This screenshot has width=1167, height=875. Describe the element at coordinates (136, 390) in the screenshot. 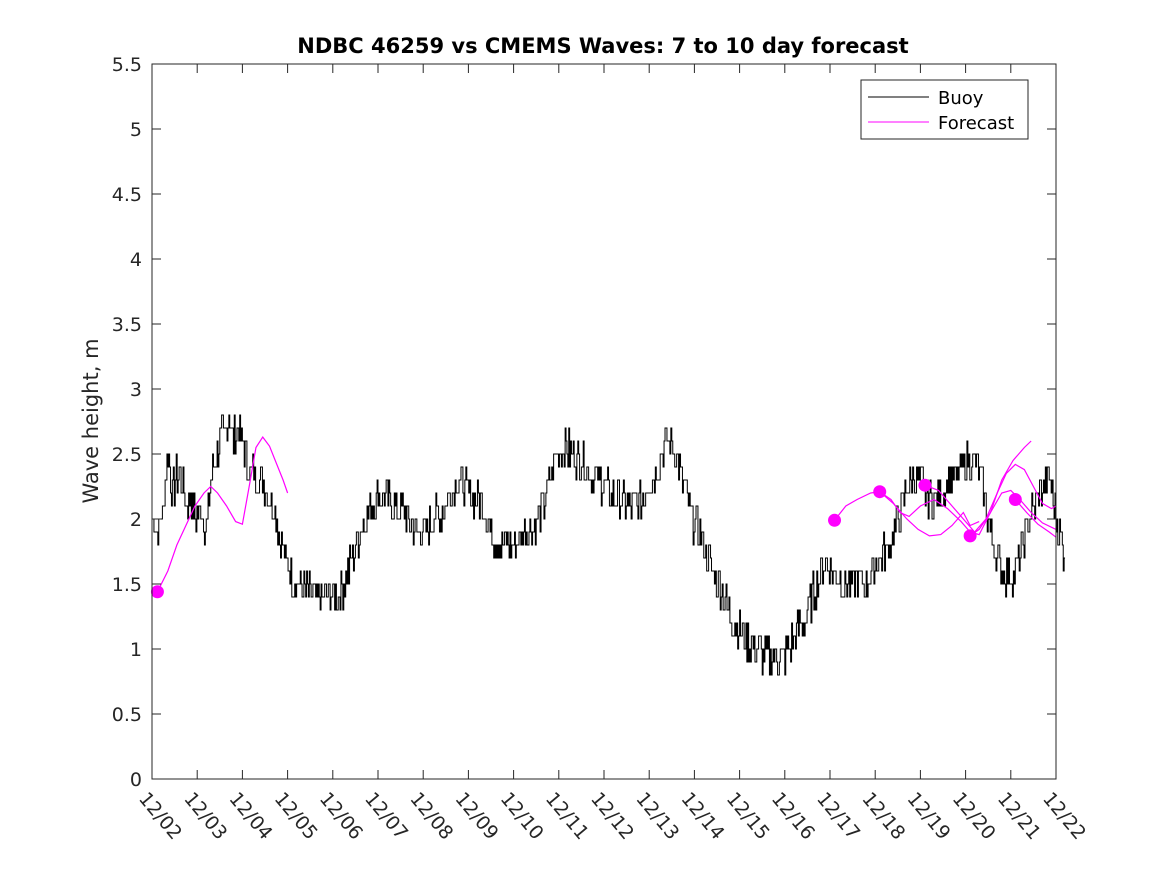

I see `y-tick-label: 3` at that location.